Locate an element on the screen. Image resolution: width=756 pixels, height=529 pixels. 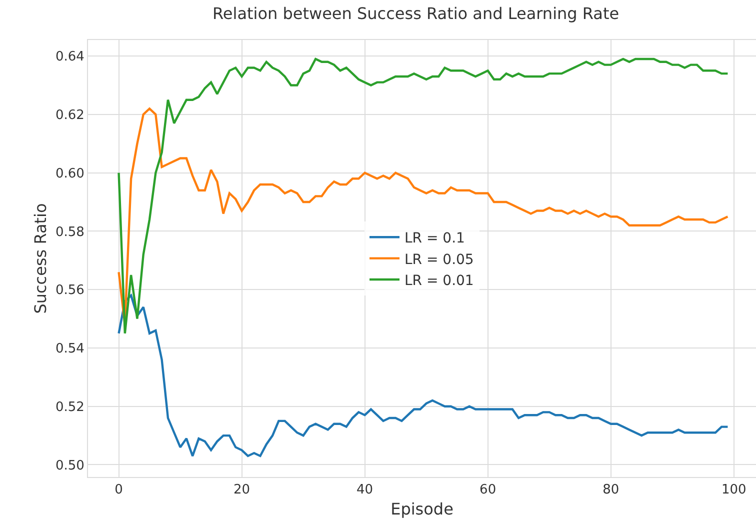
y-axis-title: Success Ratio is located at coordinates (40, 258).